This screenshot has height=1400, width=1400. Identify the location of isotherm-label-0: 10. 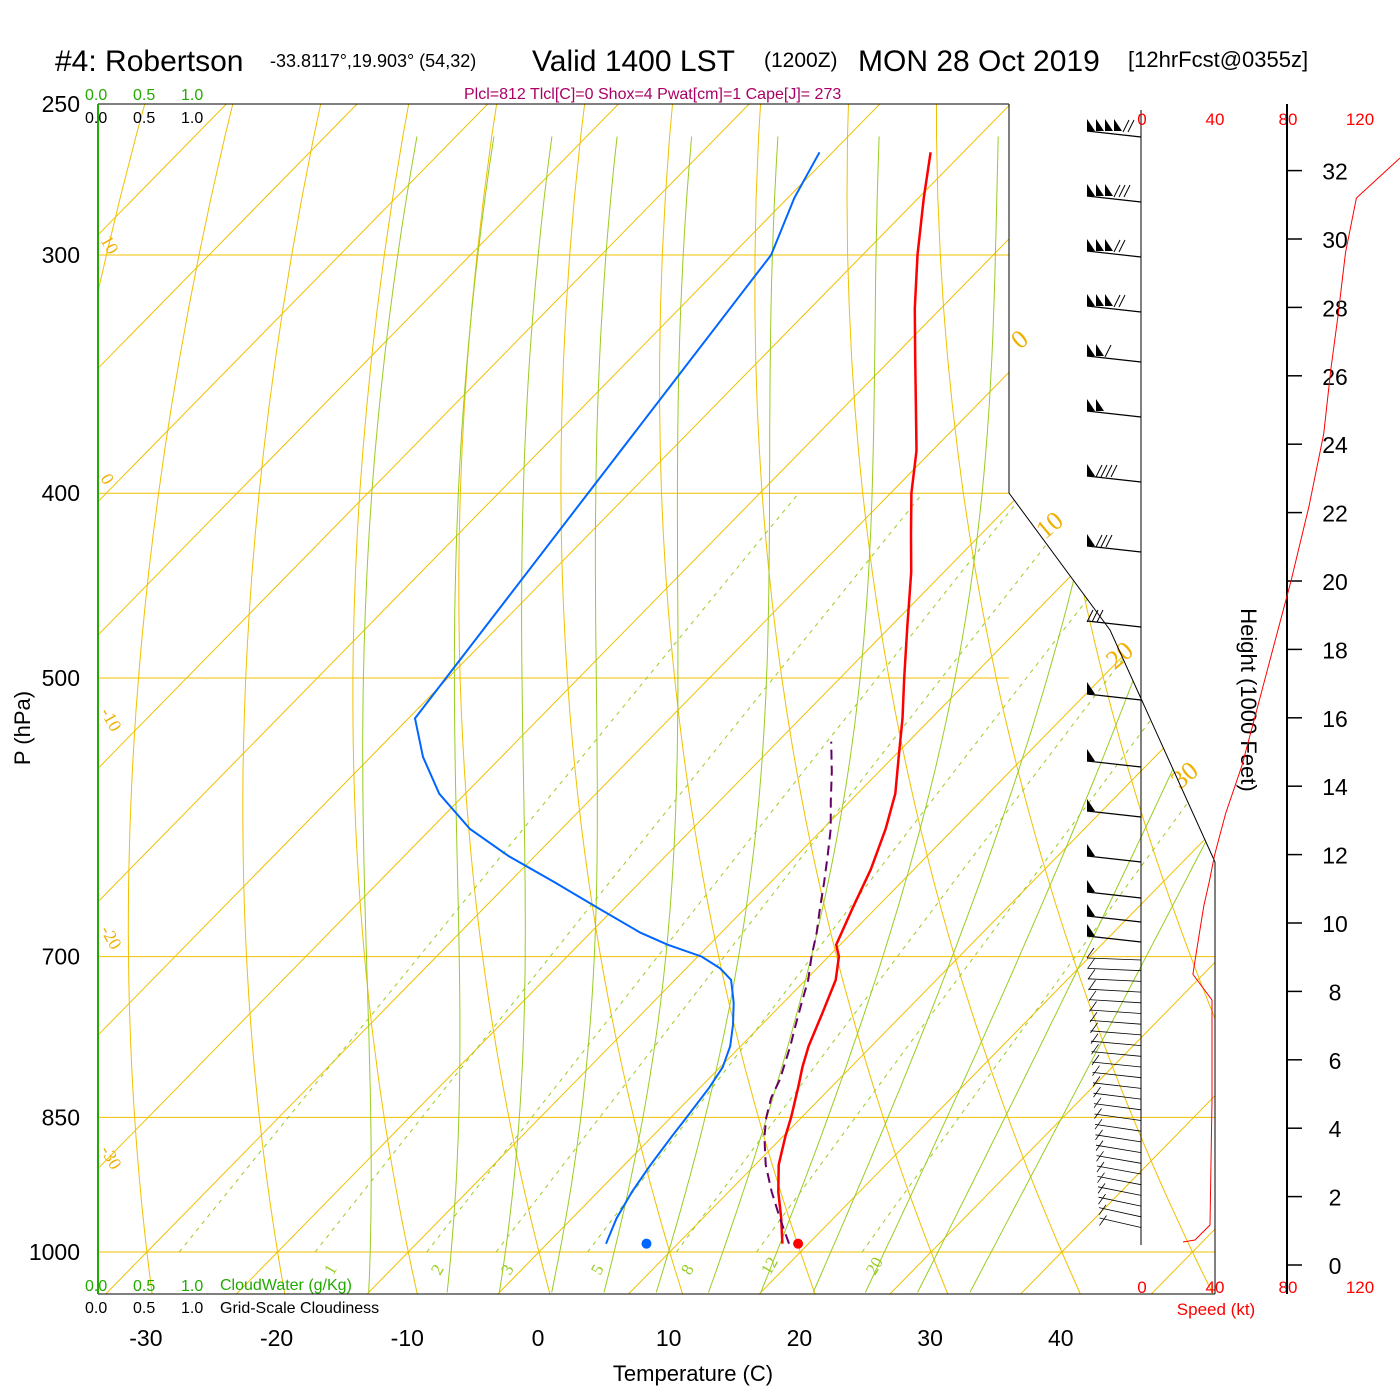
(110, 245).